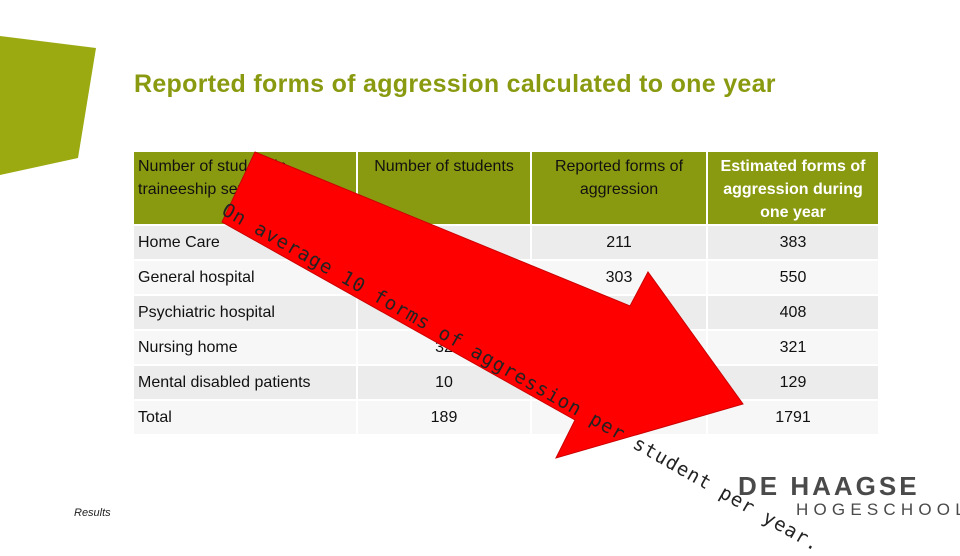 This screenshot has height=556, width=960. What do you see at coordinates (619, 277) in the screenshot?
I see `cell-reported: 303` at bounding box center [619, 277].